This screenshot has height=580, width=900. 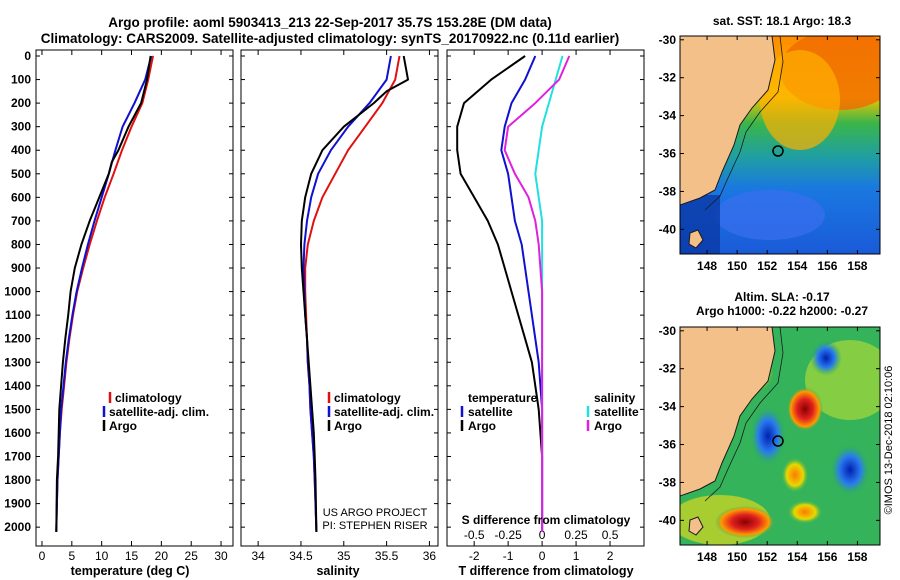 I want to click on sla-map-frame, so click(x=780, y=436).